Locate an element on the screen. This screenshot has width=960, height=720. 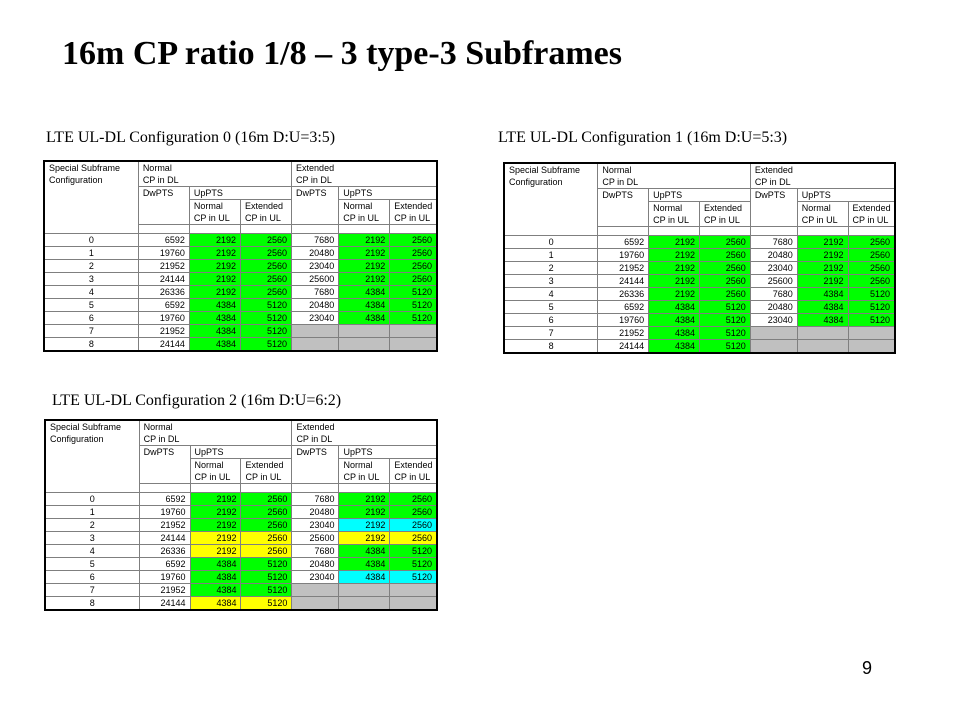
config-index-cell: 2 is located at coordinates (91, 266).